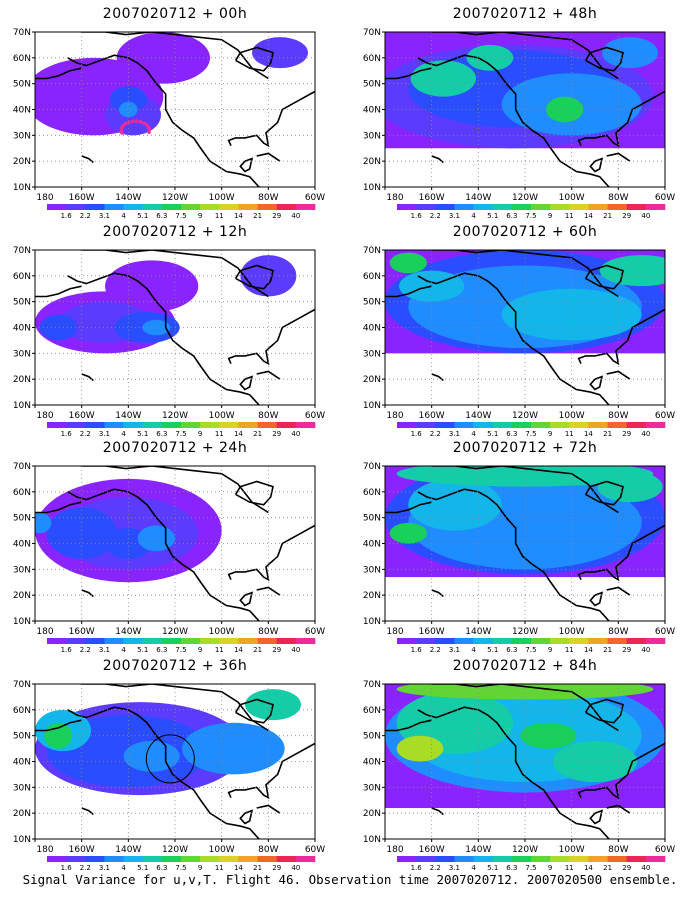  I want to click on lat-label: 20N, so click(22, 162).